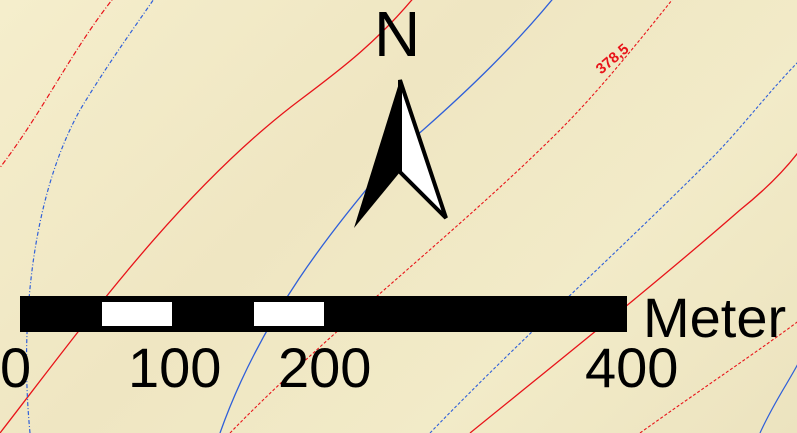 This screenshot has width=797, height=433. What do you see at coordinates (397, 35) in the screenshot?
I see `north-letter: N` at bounding box center [397, 35].